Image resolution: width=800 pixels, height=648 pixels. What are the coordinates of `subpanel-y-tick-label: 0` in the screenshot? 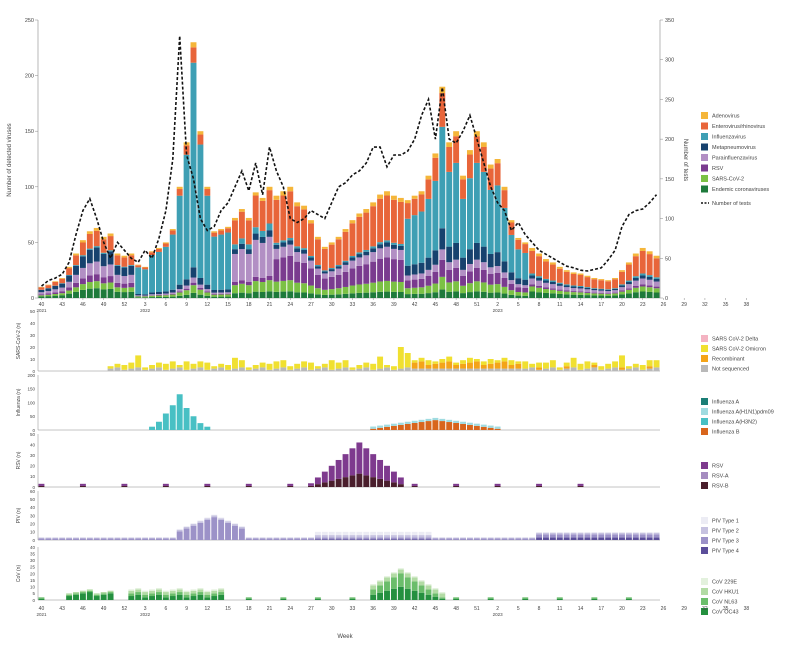 It's located at (33, 540).